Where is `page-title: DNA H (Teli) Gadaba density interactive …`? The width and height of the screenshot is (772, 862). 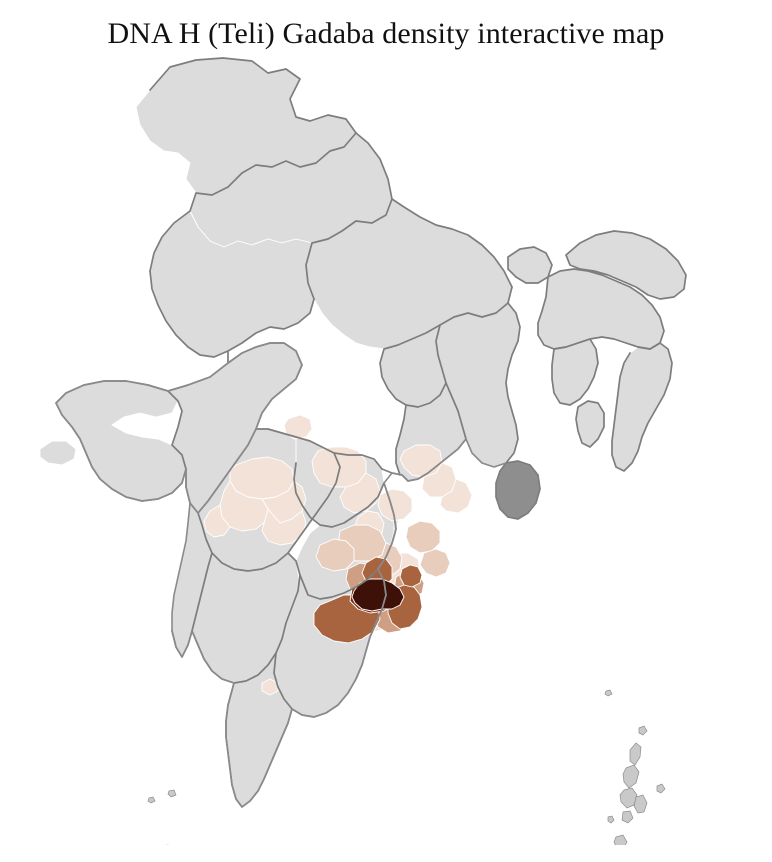
page-title: DNA H (Teli) Gadaba density interactive … is located at coordinates (386, 33).